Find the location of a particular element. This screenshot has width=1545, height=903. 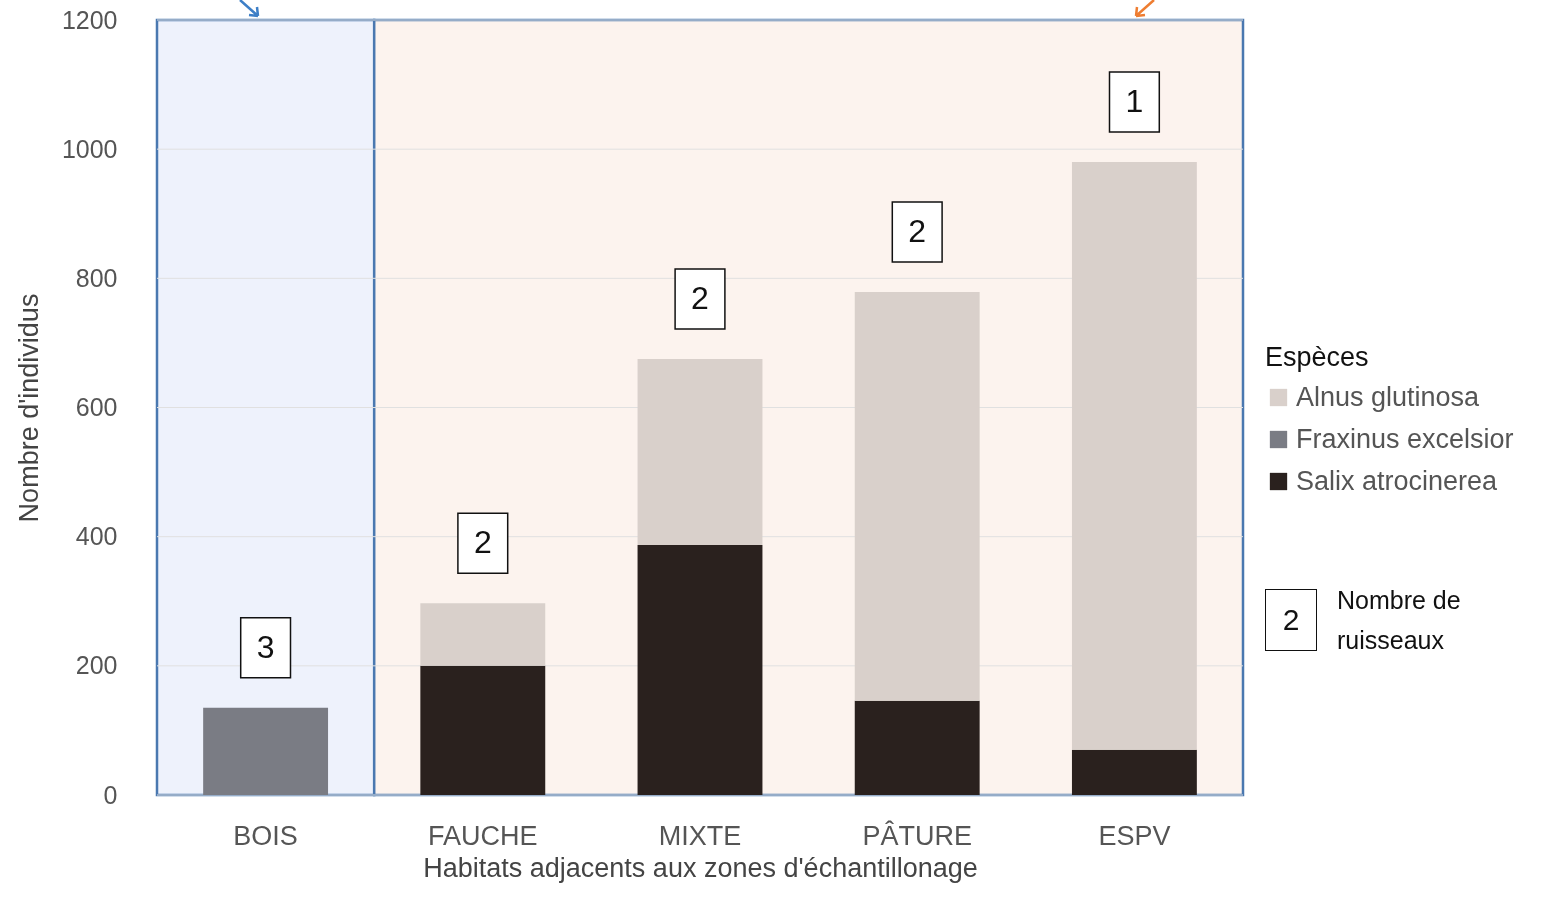

y-tick-label: 1000 is located at coordinates (89, 148).